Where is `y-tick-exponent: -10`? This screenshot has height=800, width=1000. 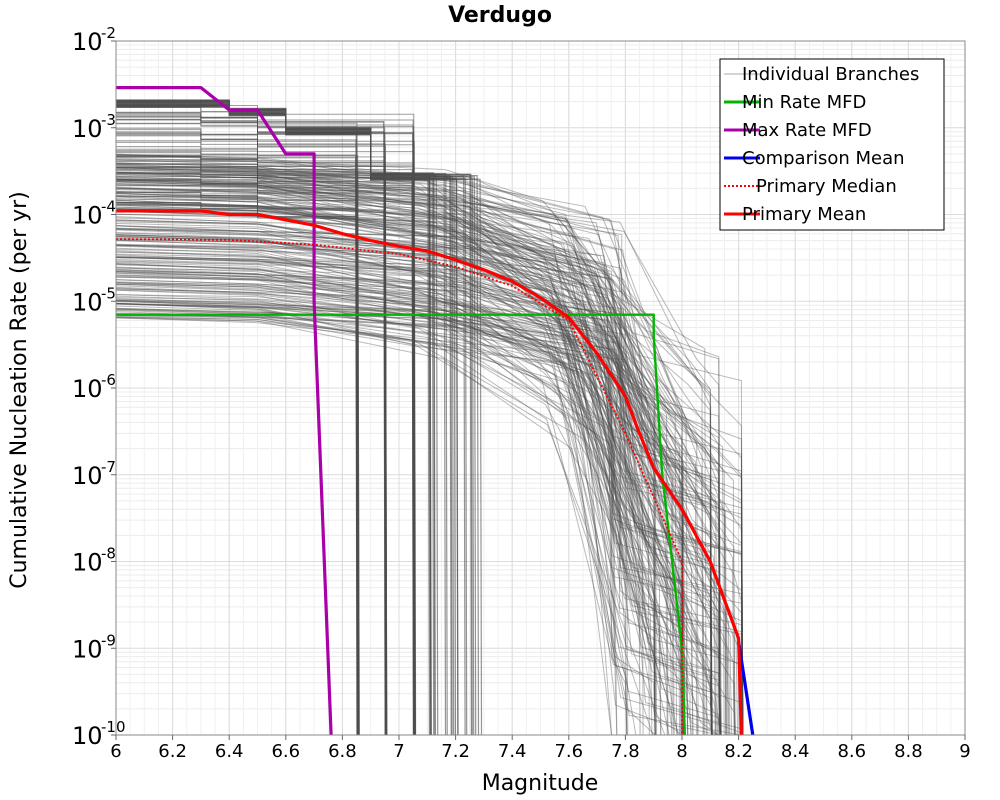 y-tick-exponent: -10 is located at coordinates (113, 727).